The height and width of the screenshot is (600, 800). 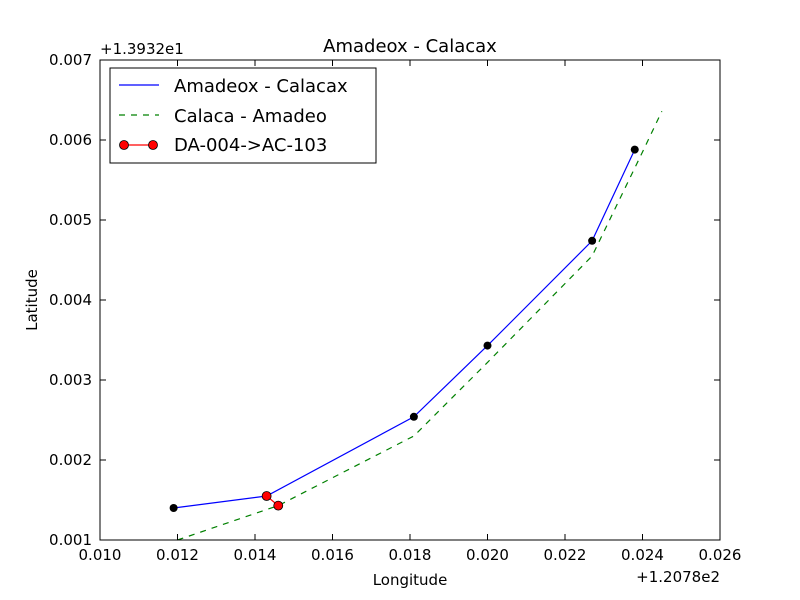 What do you see at coordinates (100, 555) in the screenshot?
I see `x-tick-label: 0.010` at bounding box center [100, 555].